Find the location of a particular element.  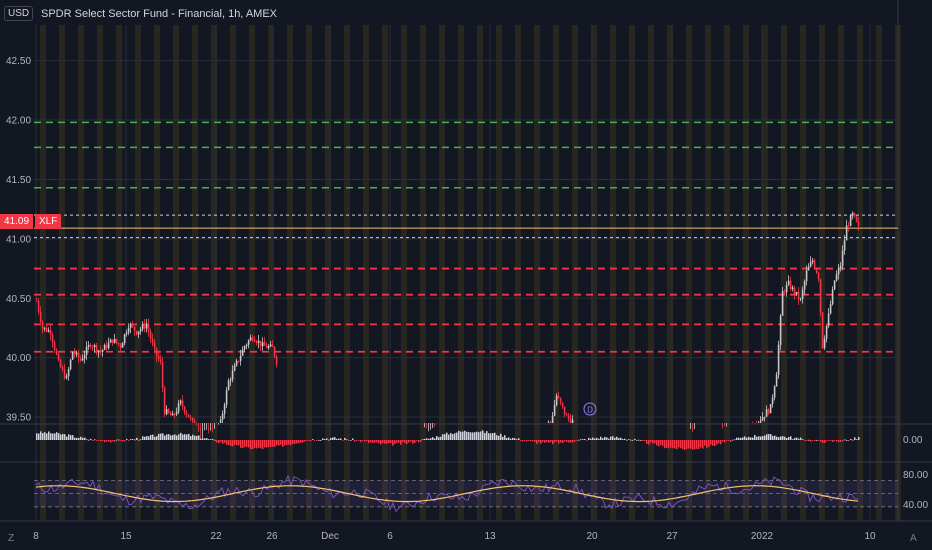

rsi-panel is located at coordinates (466, 493).